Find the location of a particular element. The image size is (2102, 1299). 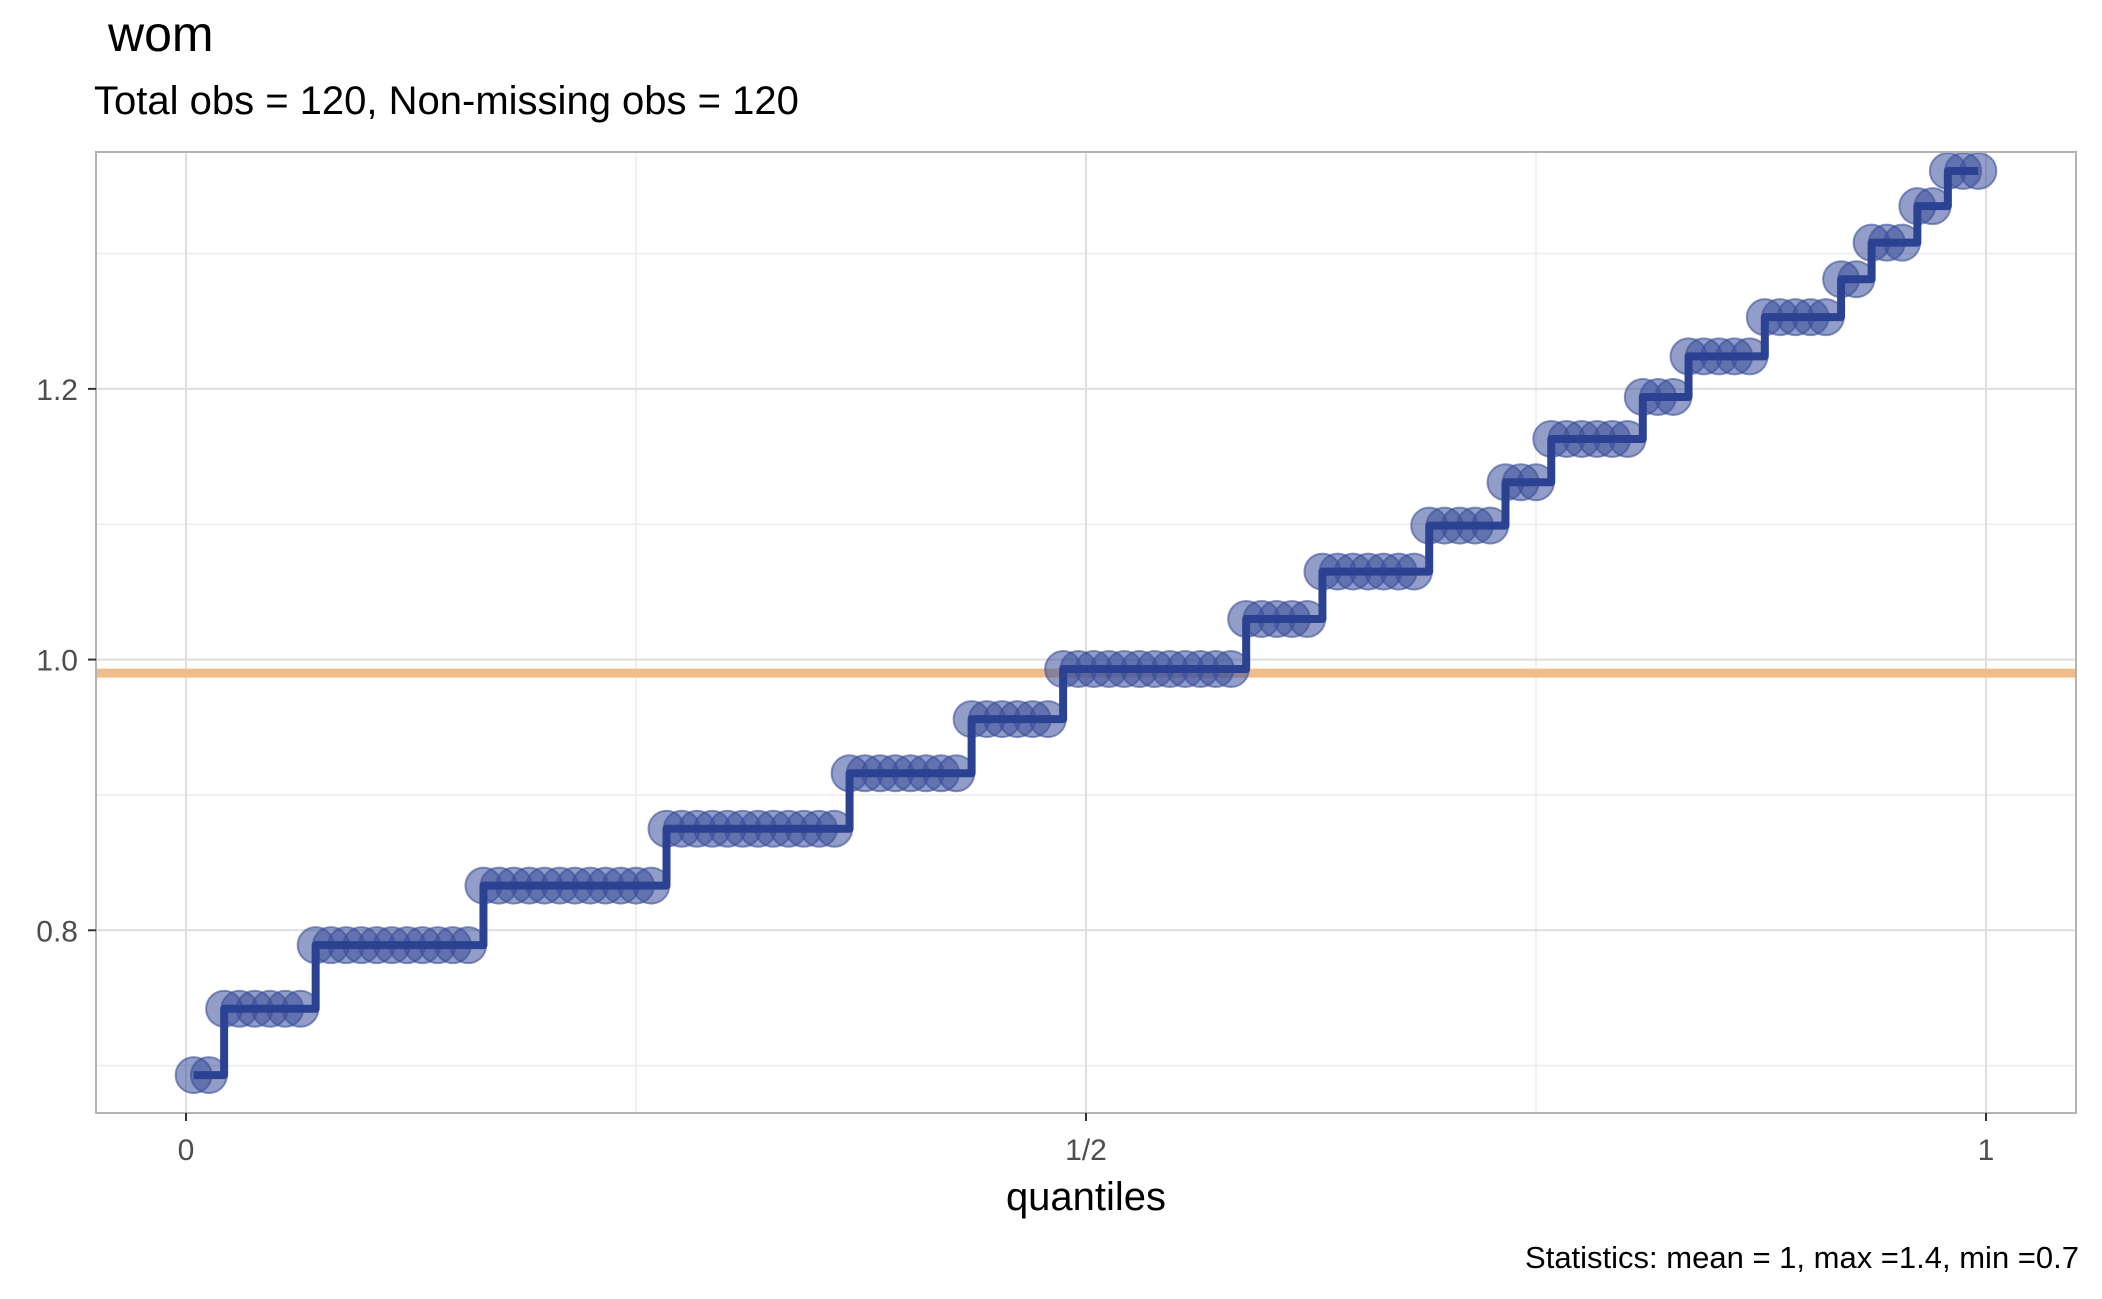

chart-subtitle: Total obs = 120, Non-missing obs = 120 is located at coordinates (446, 101).